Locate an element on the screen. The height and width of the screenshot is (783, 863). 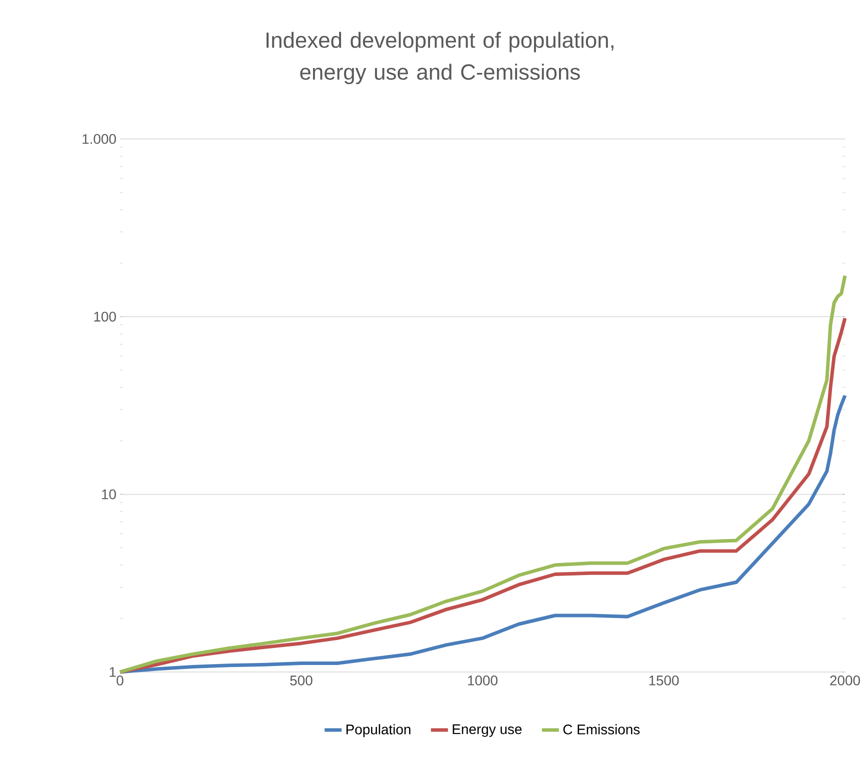
chart-title: Indexed development of population, energy use and C-emissions is located at coordinates (440, 58).